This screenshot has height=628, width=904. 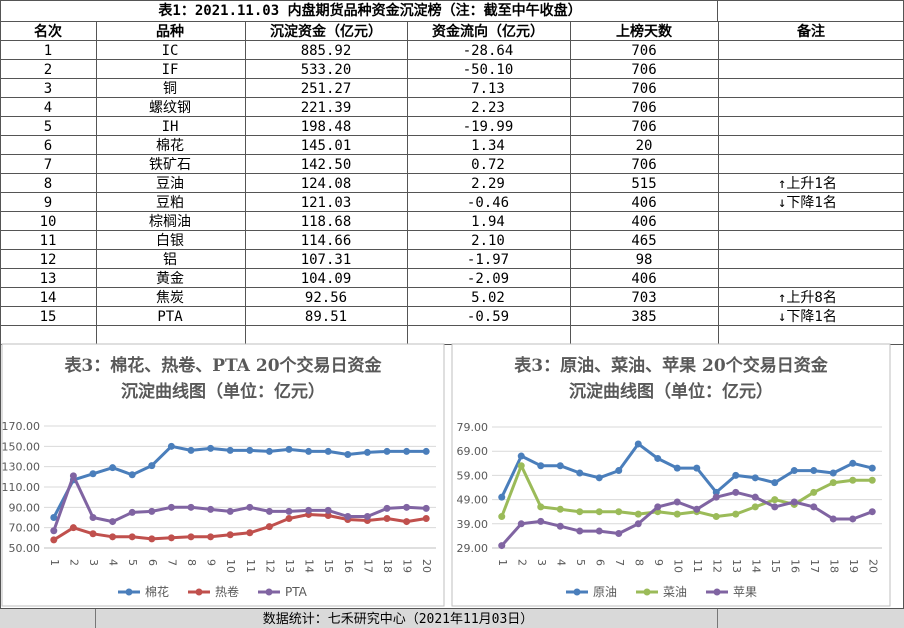 I want to click on chart-title: 表3：原油、菜油、苹果 20个交易日资金, so click(x=671, y=365).